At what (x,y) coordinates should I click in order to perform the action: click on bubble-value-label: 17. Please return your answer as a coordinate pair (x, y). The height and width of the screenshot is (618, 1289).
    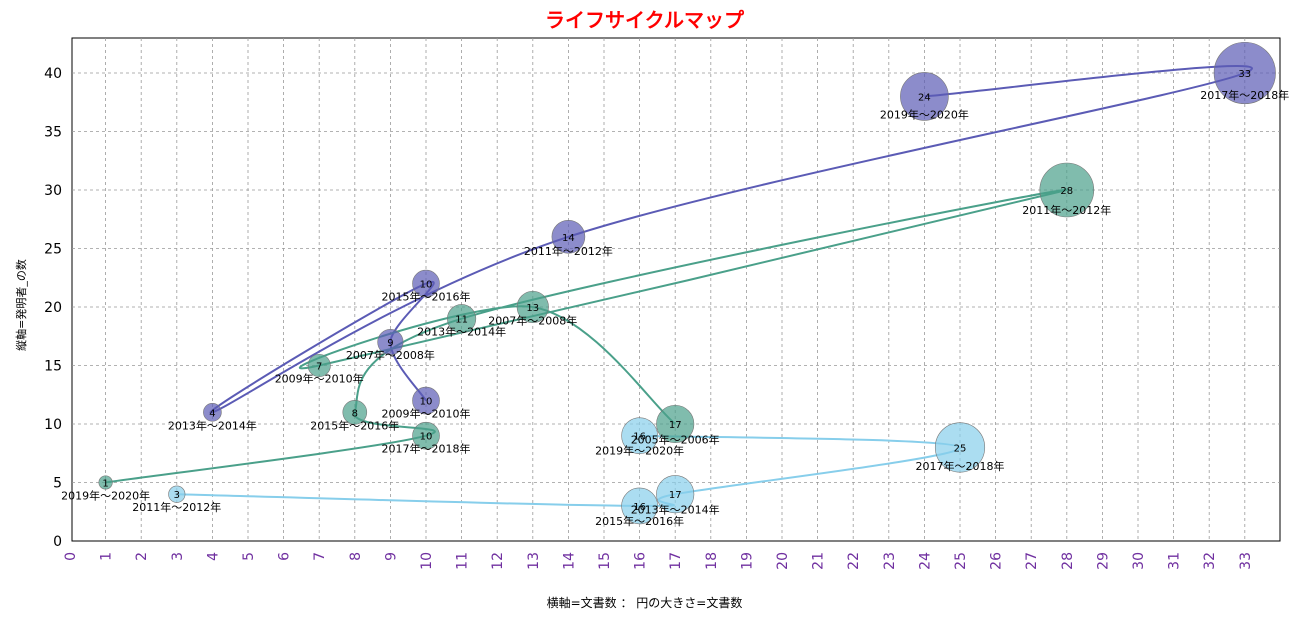
    Looking at the image, I should click on (675, 425).